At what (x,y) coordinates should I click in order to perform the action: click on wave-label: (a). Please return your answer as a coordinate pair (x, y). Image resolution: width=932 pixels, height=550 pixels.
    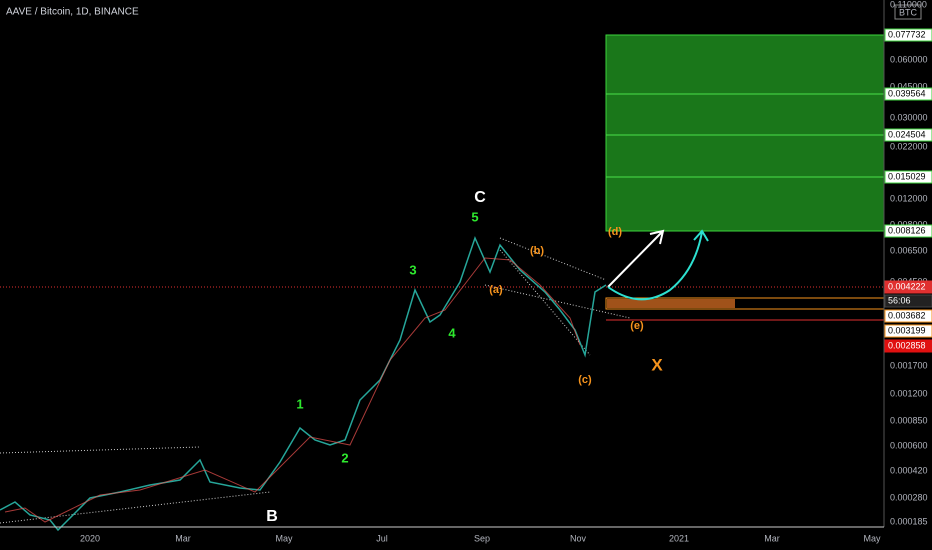
    Looking at the image, I should click on (496, 290).